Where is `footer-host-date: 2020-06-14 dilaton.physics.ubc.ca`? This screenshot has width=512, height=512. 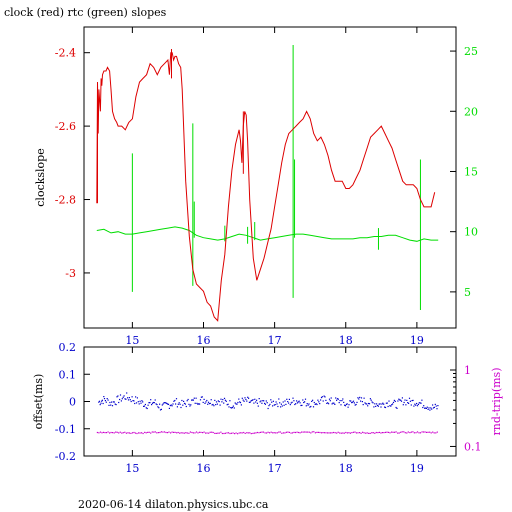 footer-host-date: 2020-06-14 dilaton.physics.ubc.ca is located at coordinates (173, 504).